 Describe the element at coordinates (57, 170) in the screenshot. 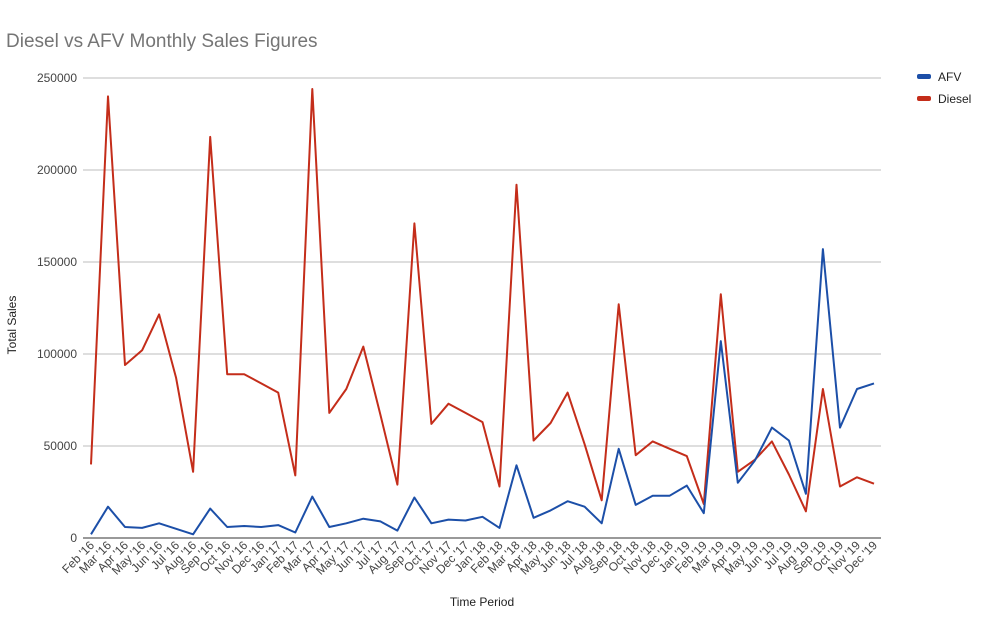

I see `y-tick-label: 200000` at that location.